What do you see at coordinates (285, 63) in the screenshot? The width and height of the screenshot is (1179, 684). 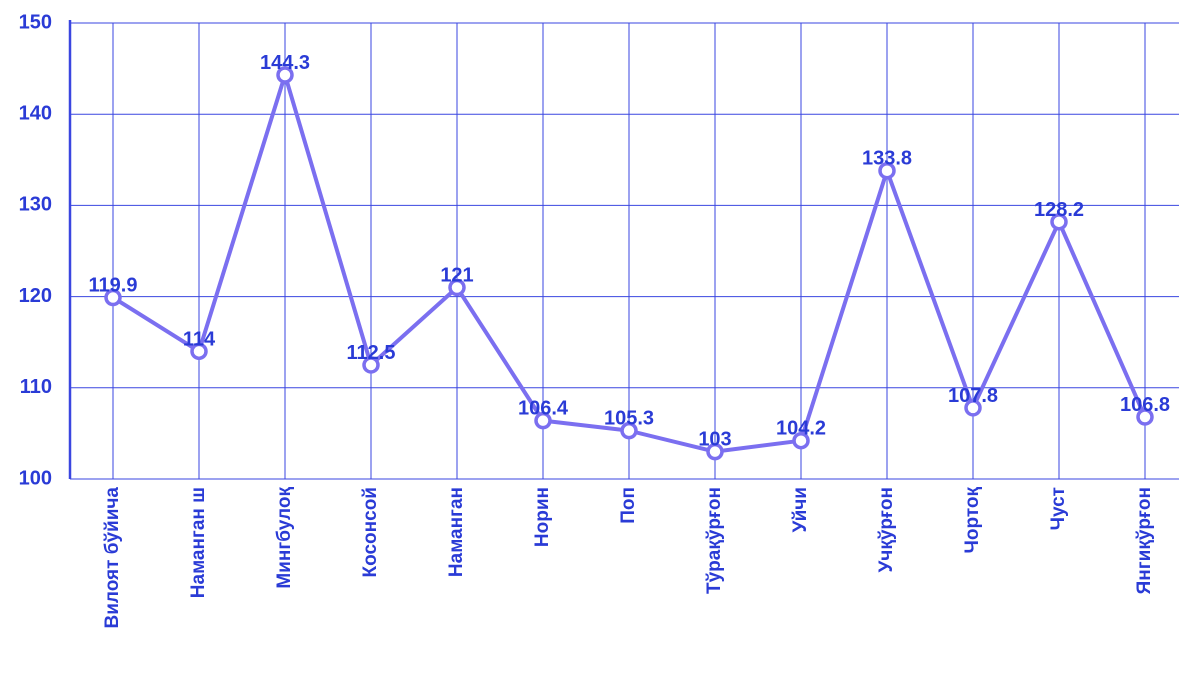 I see `value-label: 144.3` at bounding box center [285, 63].